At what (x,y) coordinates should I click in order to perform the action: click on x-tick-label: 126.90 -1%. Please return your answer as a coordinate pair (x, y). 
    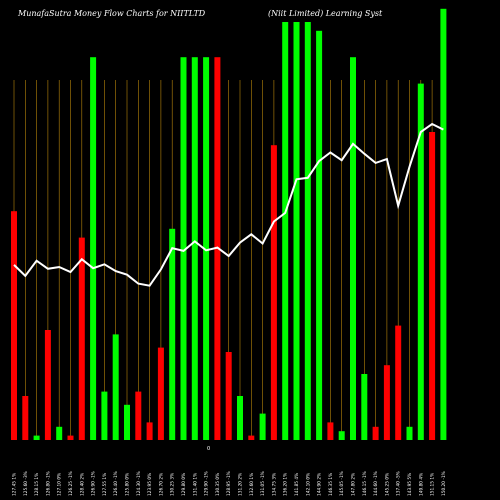
    Looking at the image, I should click on (94, 483).